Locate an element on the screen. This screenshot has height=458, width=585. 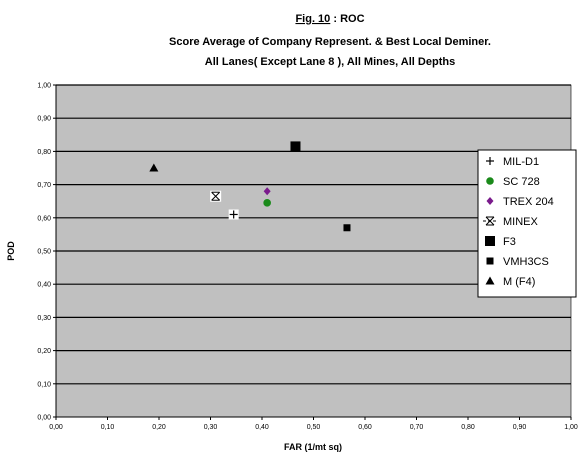
x-tick-label: 0,80 is located at coordinates (468, 427).